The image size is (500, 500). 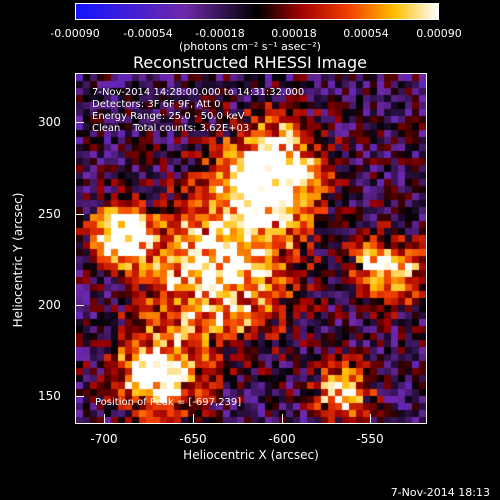 I want to click on image-title: Reconstructed RHESSI Image, so click(x=250, y=62).